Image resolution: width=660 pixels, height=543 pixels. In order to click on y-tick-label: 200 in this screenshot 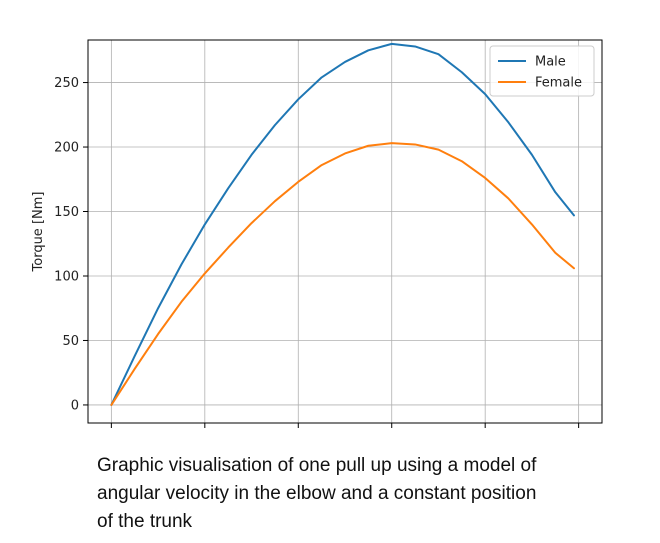, I will do `click(66, 148)`.